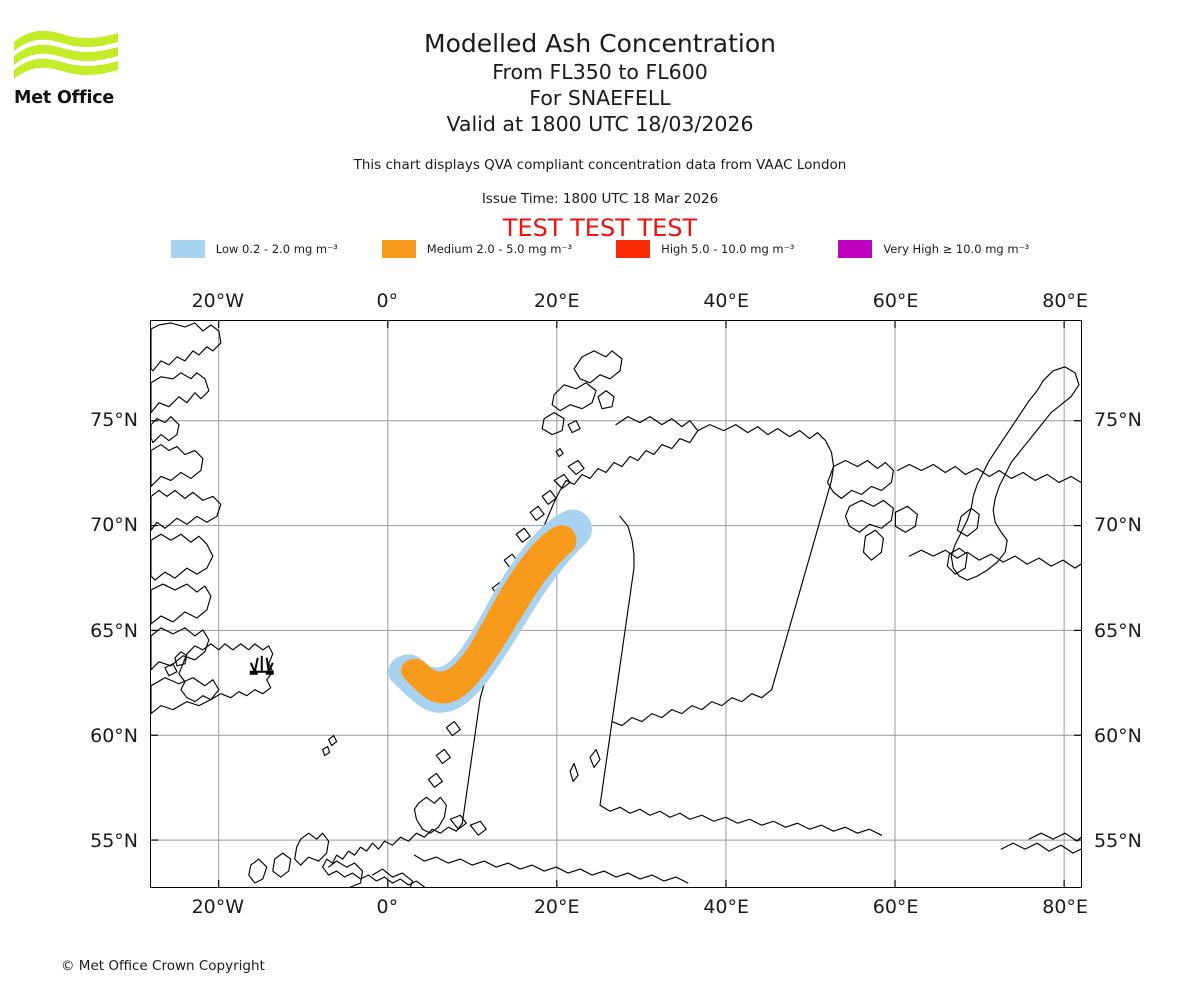 This screenshot has height=1000, width=1200. What do you see at coordinates (387, 301) in the screenshot?
I see `lon-label-top-0: 0°` at bounding box center [387, 301].